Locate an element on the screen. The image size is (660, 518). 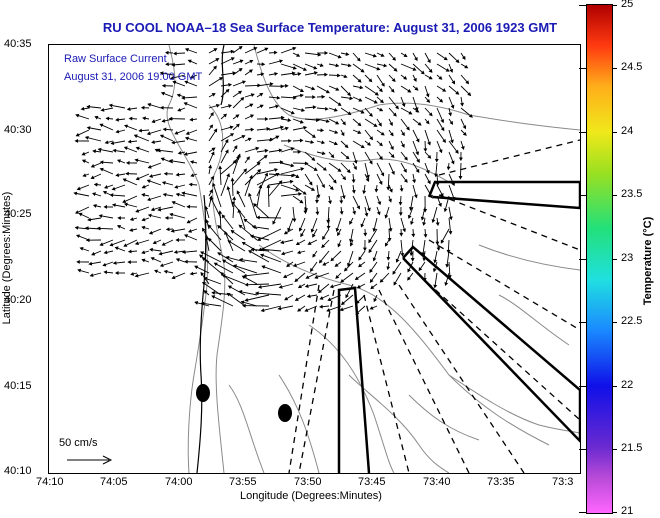
y-tick-label: 40:10 is located at coordinates (18, 471).